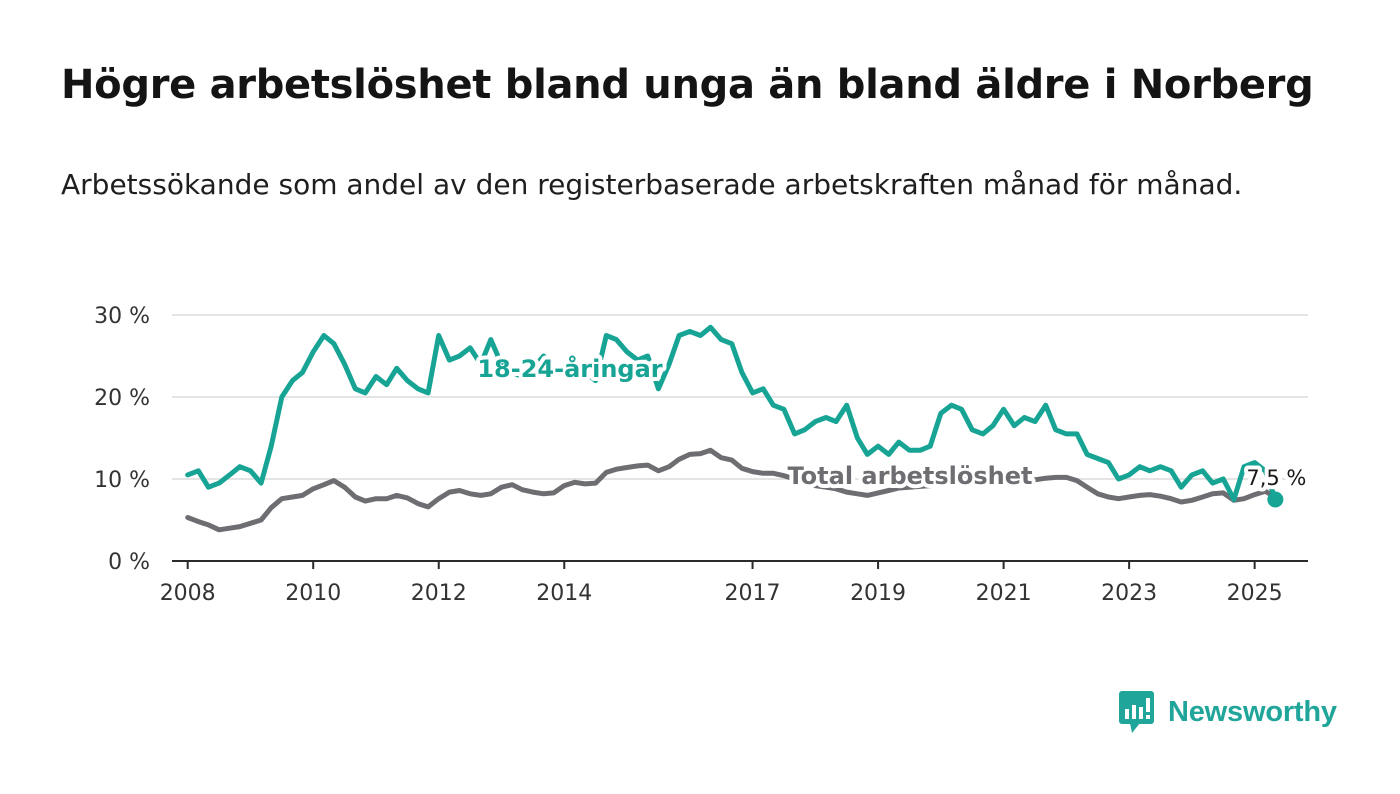  I want to click on x-tick-label: 2008, so click(188, 593).